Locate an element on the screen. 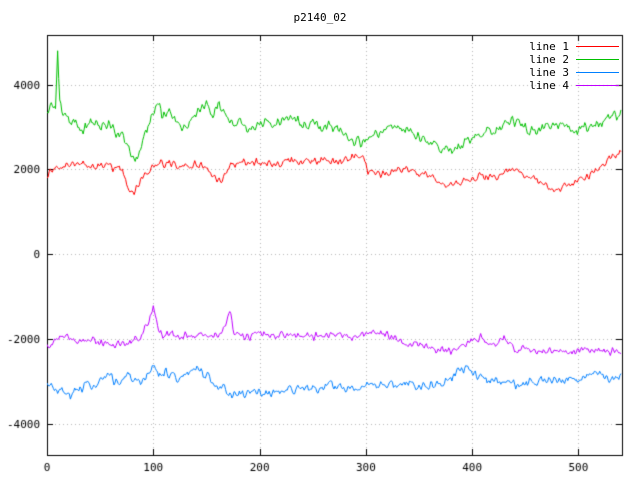 The height and width of the screenshot is (480, 640). legend-item: line 1 is located at coordinates (574, 46).